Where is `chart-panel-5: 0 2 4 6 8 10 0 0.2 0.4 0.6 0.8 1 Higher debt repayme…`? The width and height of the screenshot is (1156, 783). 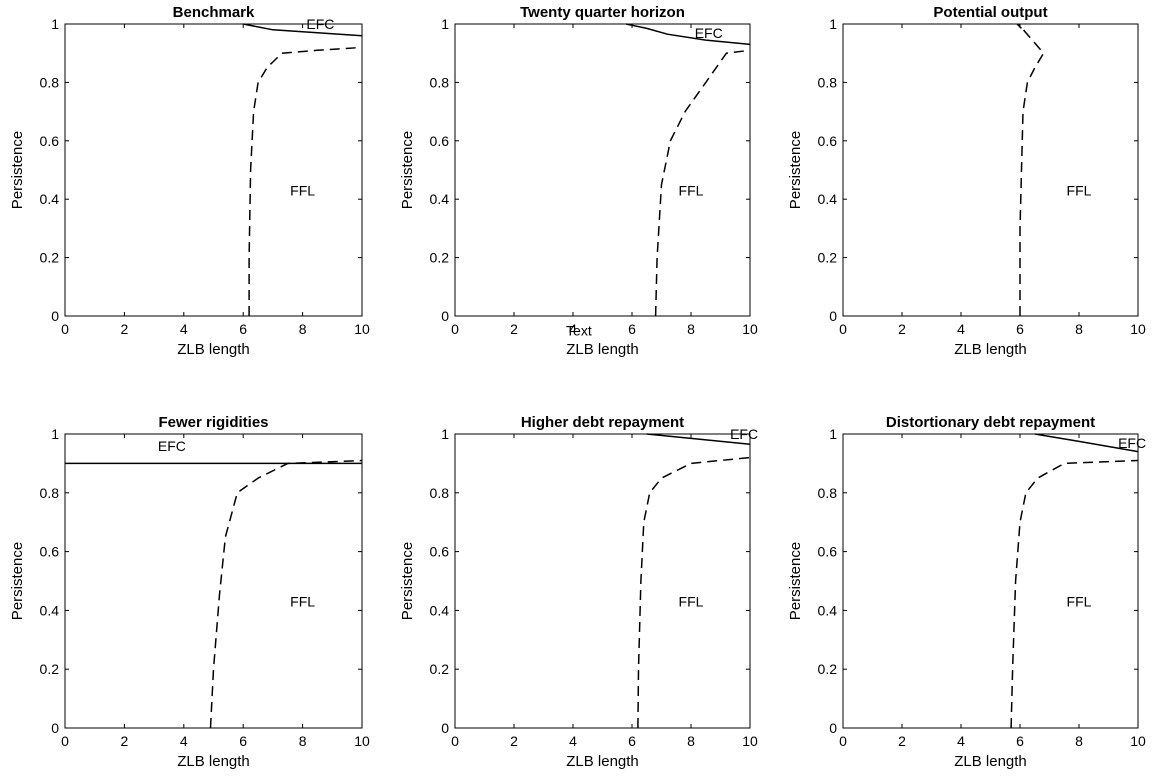
chart-panel-5: 0 2 4 6 8 10 0 0.2 0.4 0.6 0.8 1 Higher debt repayme… is located at coordinates (578, 592).